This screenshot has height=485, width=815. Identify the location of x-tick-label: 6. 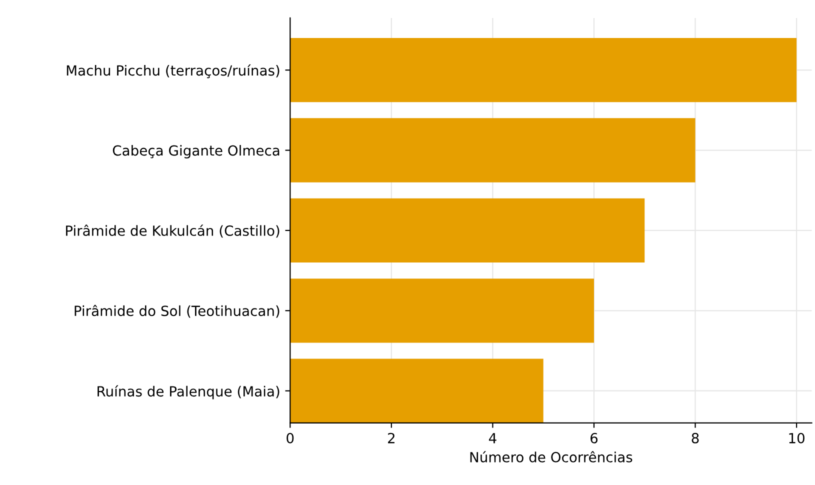
(594, 438).